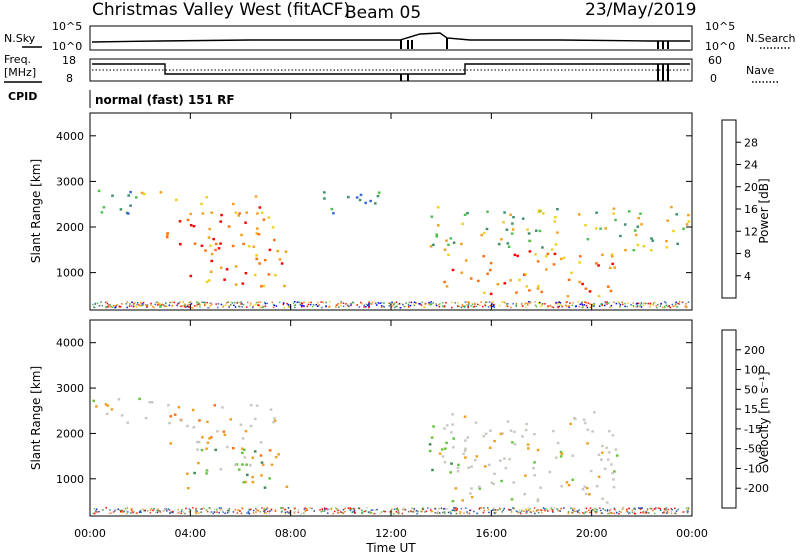  Describe the element at coordinates (70, 273) in the screenshot. I see `y-tick-label: 1000` at that location.